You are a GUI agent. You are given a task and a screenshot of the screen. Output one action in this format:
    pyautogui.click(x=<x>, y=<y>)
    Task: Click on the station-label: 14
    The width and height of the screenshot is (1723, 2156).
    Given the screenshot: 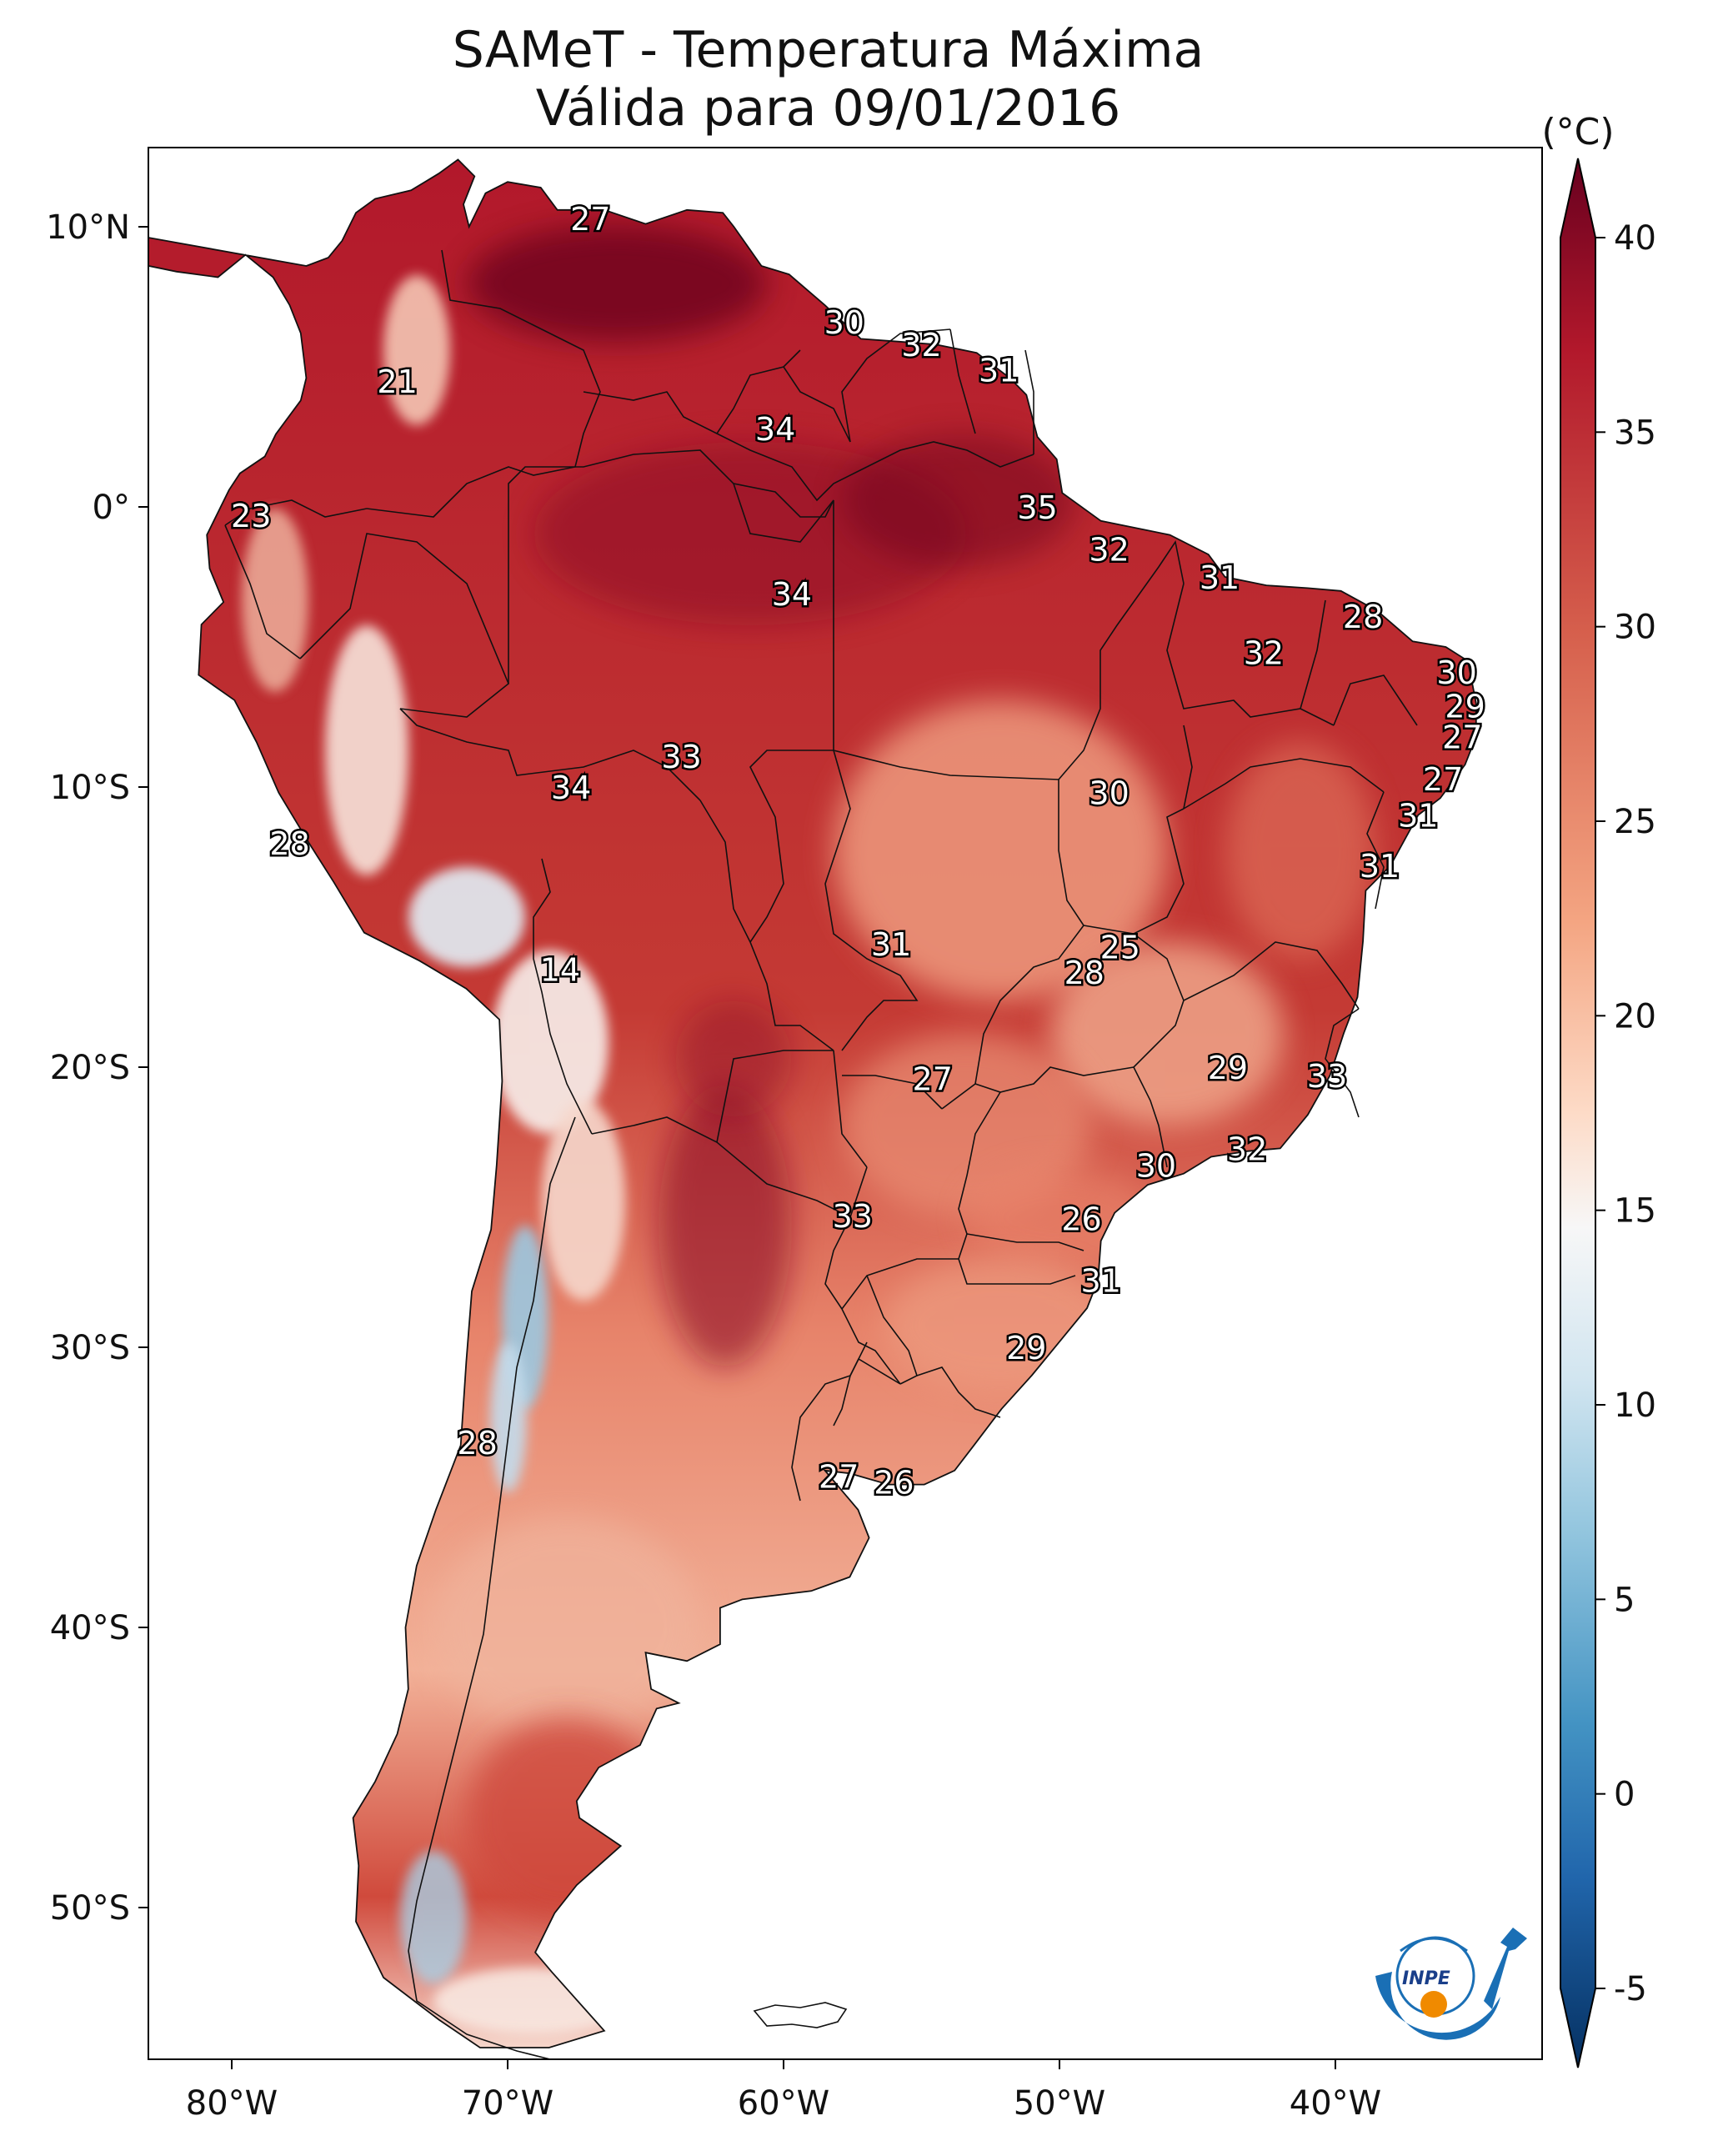 What is the action you would take?
    pyautogui.click(x=560, y=970)
    